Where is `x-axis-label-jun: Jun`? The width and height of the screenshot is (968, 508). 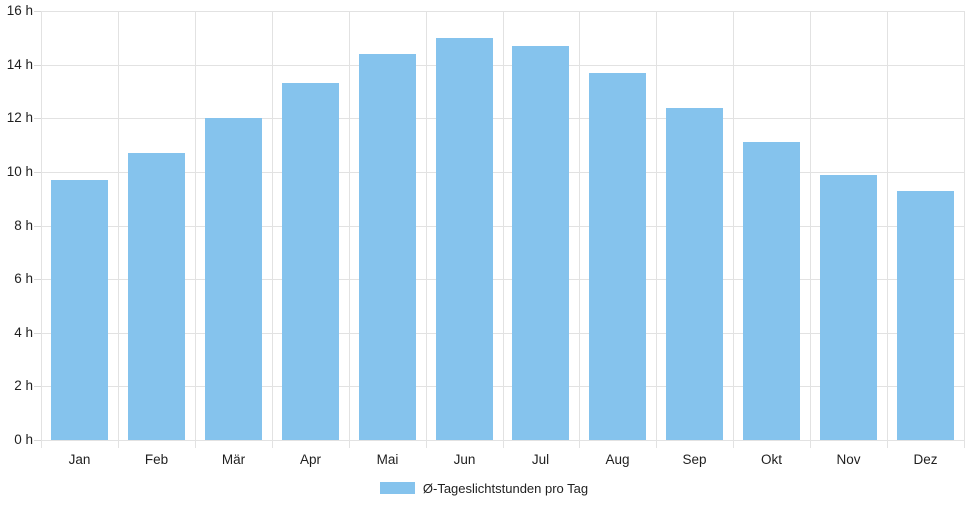 x-axis-label-jun: Jun is located at coordinates (464, 459).